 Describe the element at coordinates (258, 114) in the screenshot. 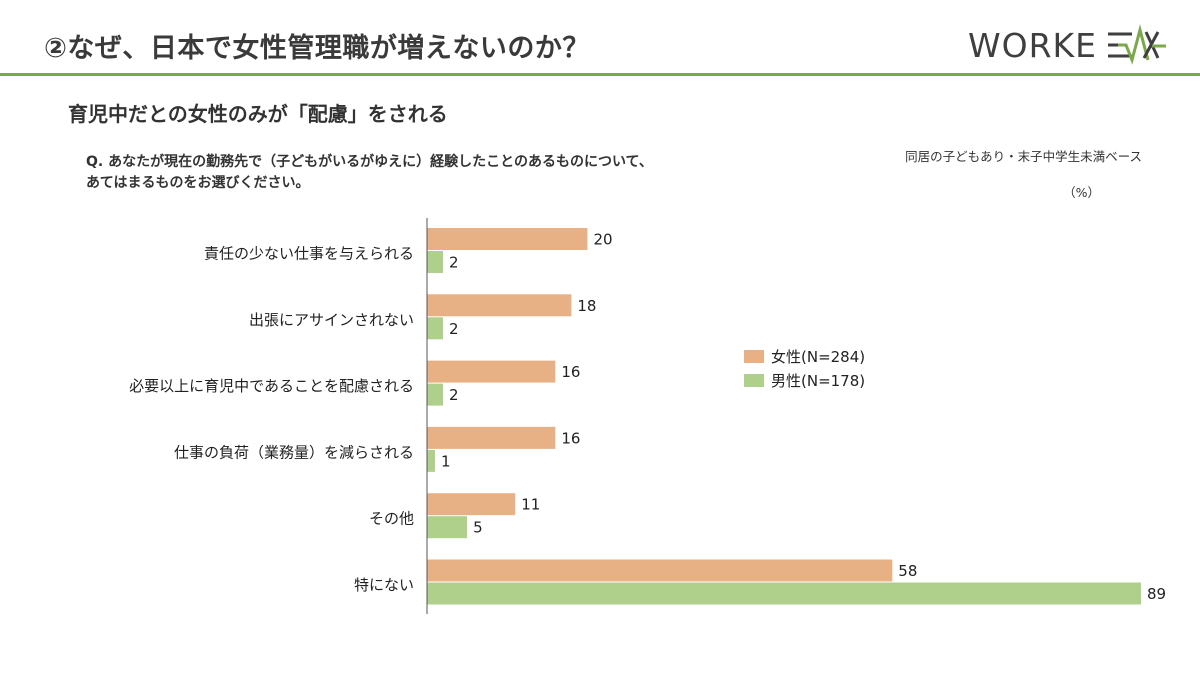

I see `section-subtitle: 育児中だとの女性のみが「配慮」をされる` at that location.